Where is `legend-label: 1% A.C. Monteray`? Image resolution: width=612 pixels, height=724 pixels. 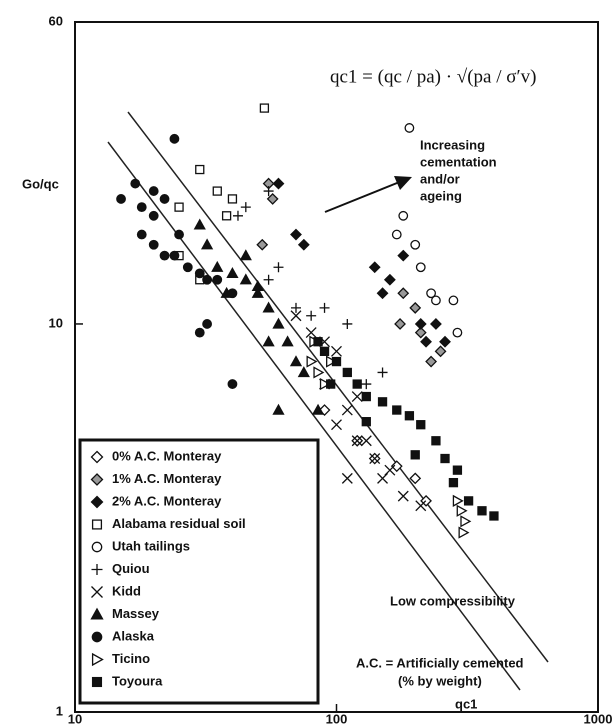
legend-label: 1% A.C. Monteray is located at coordinates (167, 478).